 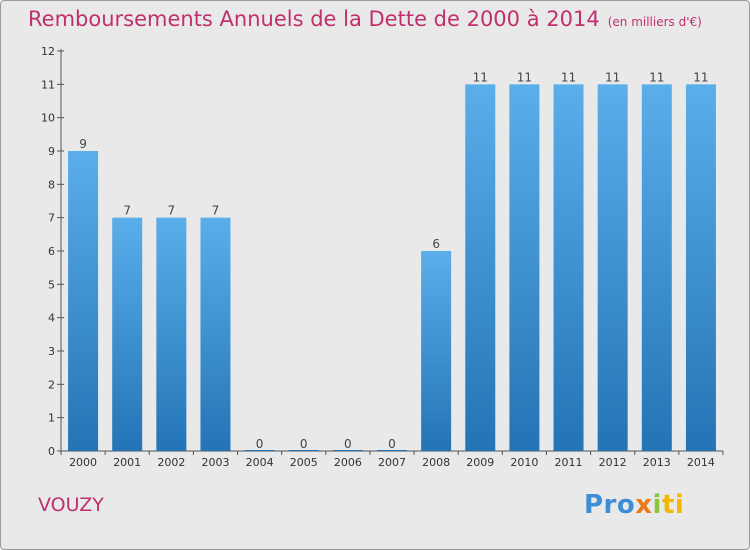 I want to click on data-label: 6, so click(x=436, y=244).